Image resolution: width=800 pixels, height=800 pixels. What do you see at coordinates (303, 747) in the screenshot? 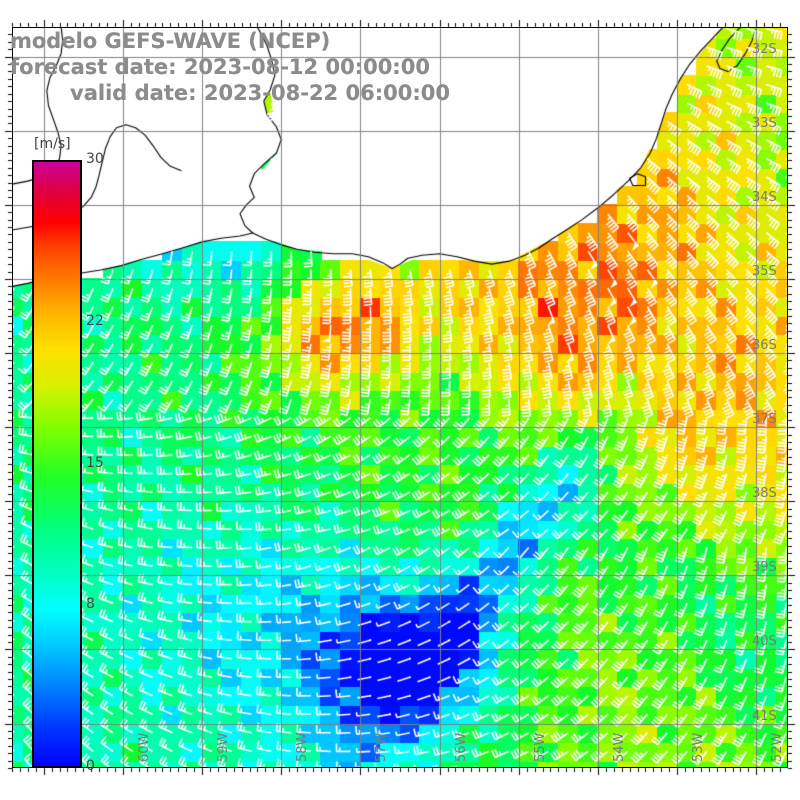
I see `longitude-label-58w: 58W` at bounding box center [303, 747].